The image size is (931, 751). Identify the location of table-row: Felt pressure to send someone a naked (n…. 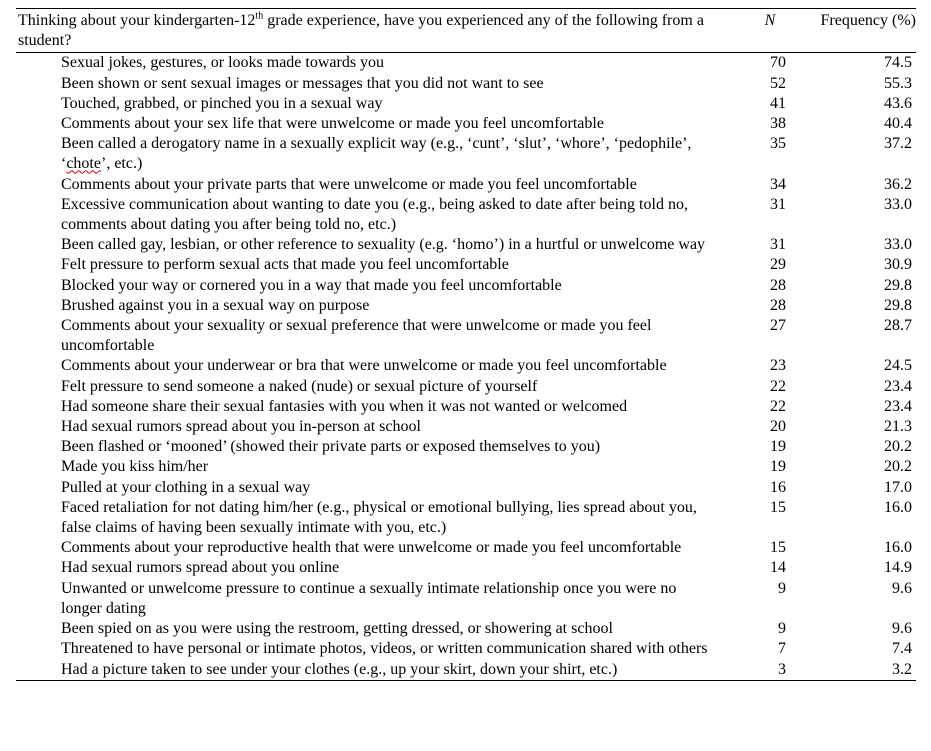
(466, 387).